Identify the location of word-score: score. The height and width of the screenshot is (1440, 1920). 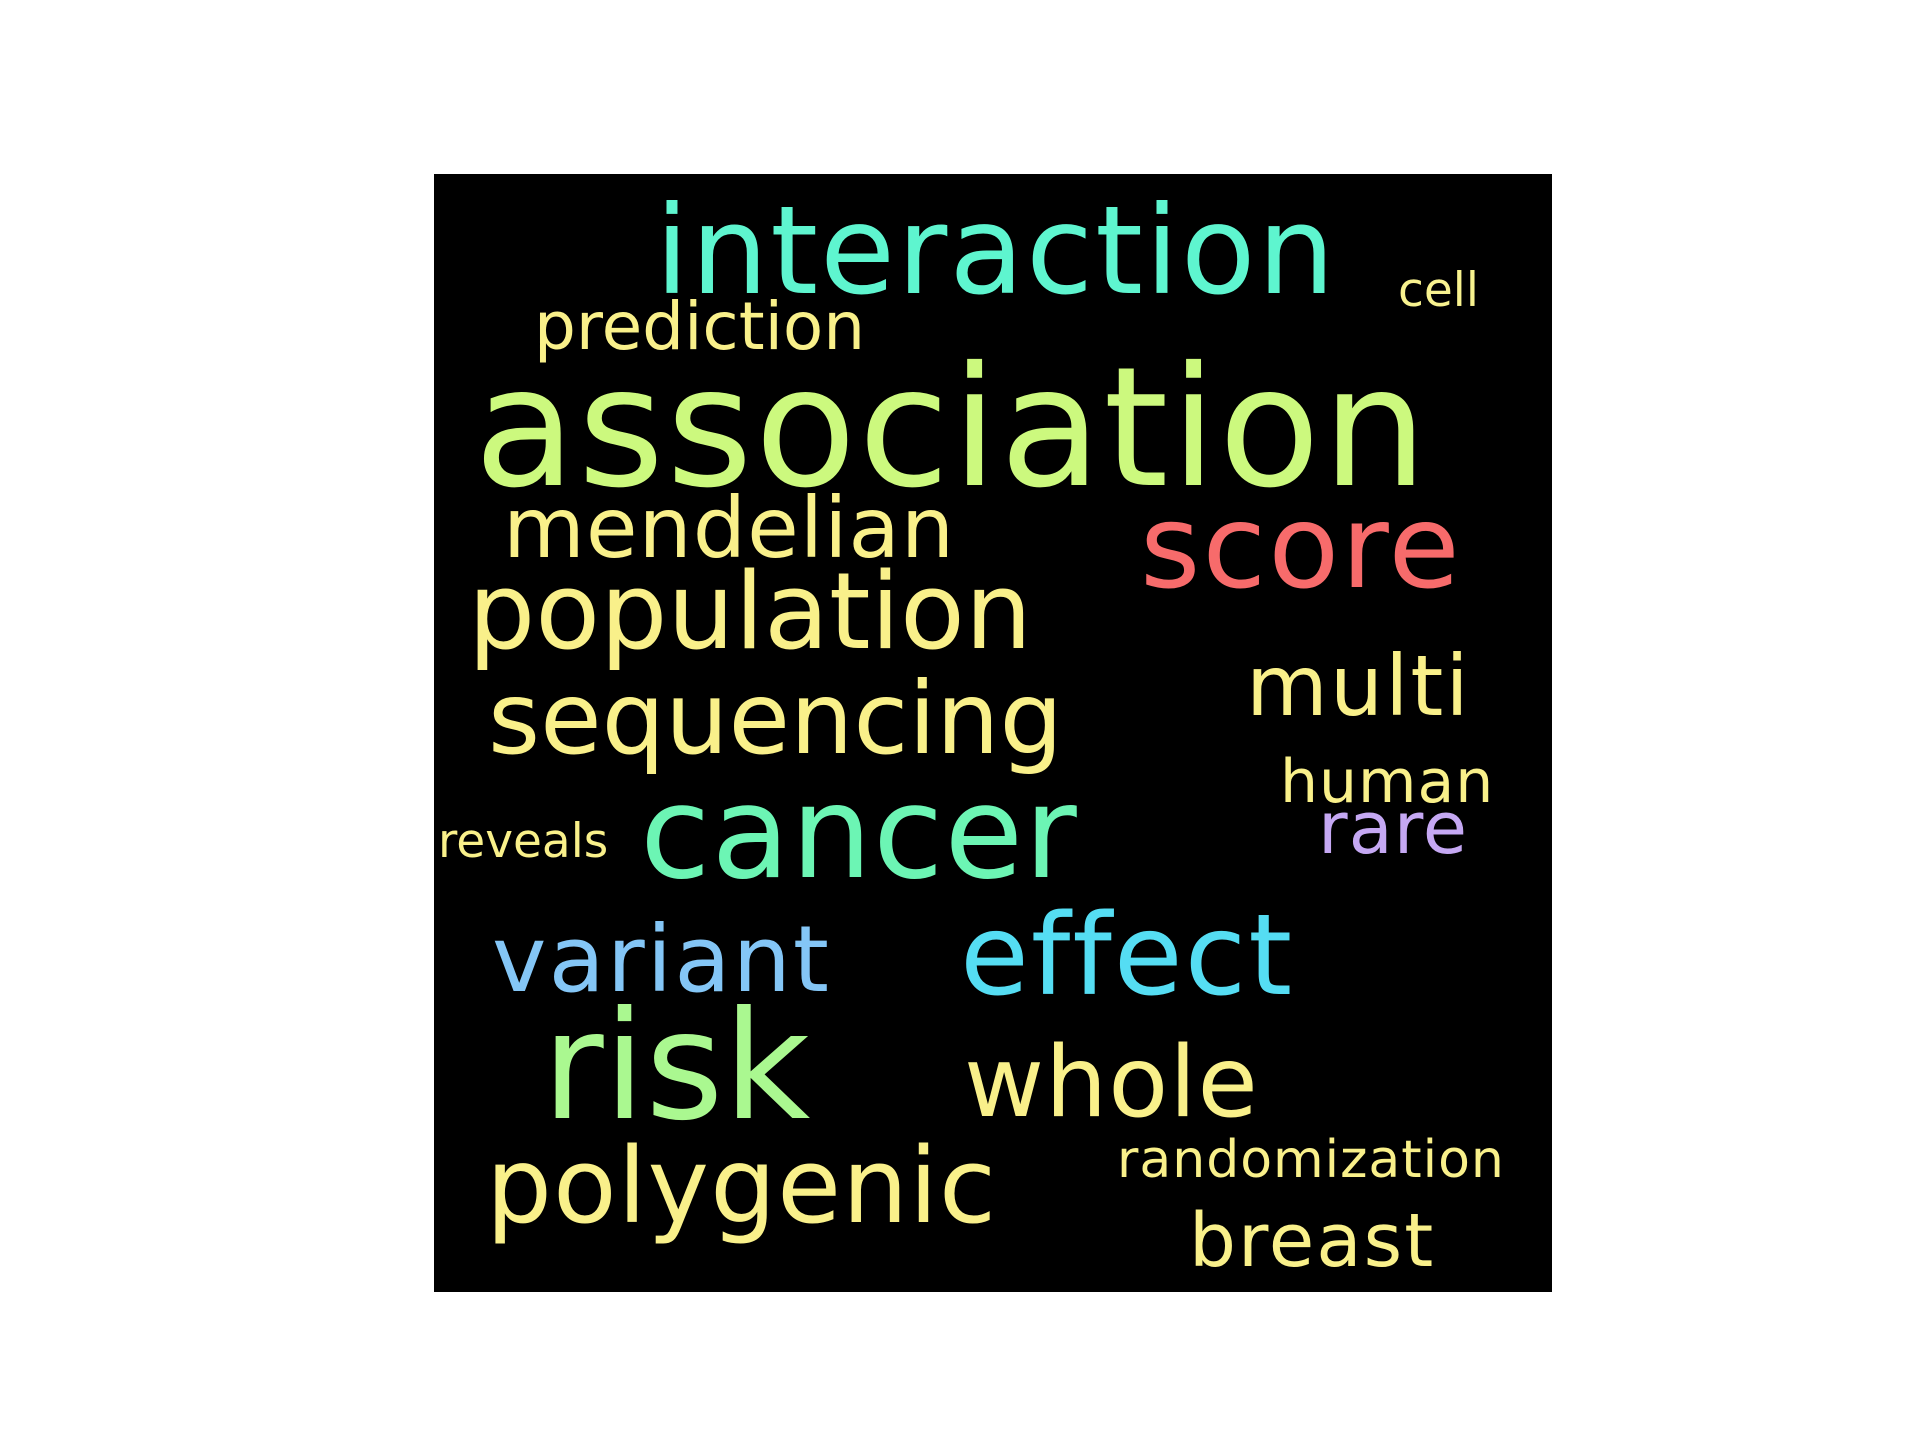
(1301, 547).